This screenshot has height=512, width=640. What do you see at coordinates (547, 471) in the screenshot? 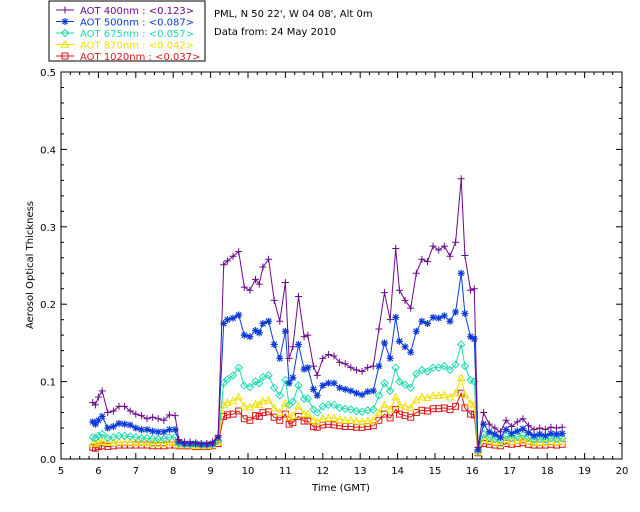
I see `x-tick-label: 18` at bounding box center [547, 471].